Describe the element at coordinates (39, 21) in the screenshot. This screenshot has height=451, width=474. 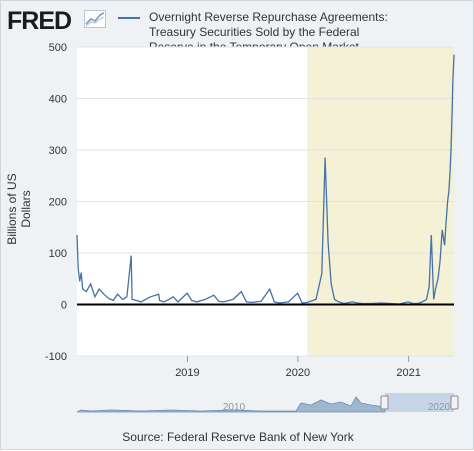
I see `fred-logo: FRED` at that location.